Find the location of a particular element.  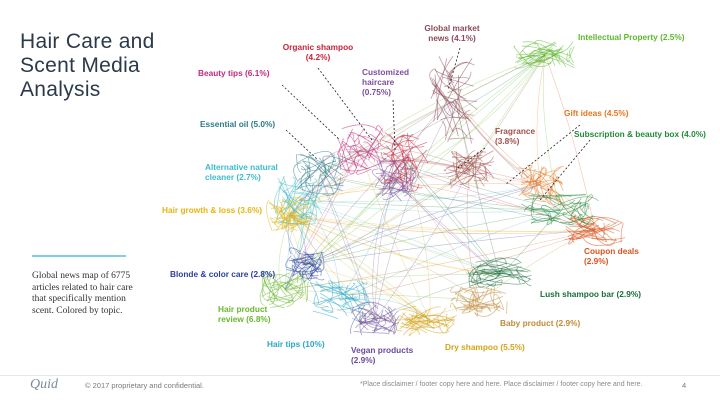

cluster-blonde is located at coordinates (305, 264).